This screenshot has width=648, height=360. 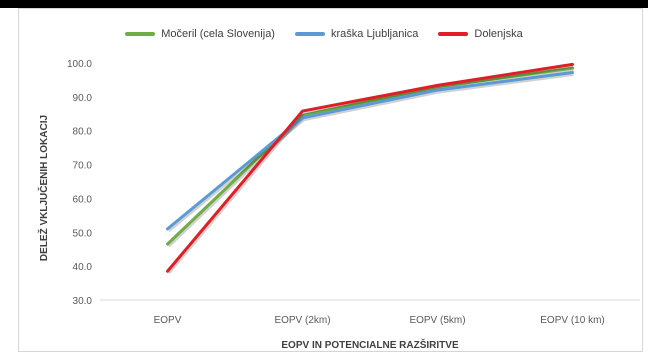 I want to click on y-tick-label: 90.0, so click(x=83, y=98).